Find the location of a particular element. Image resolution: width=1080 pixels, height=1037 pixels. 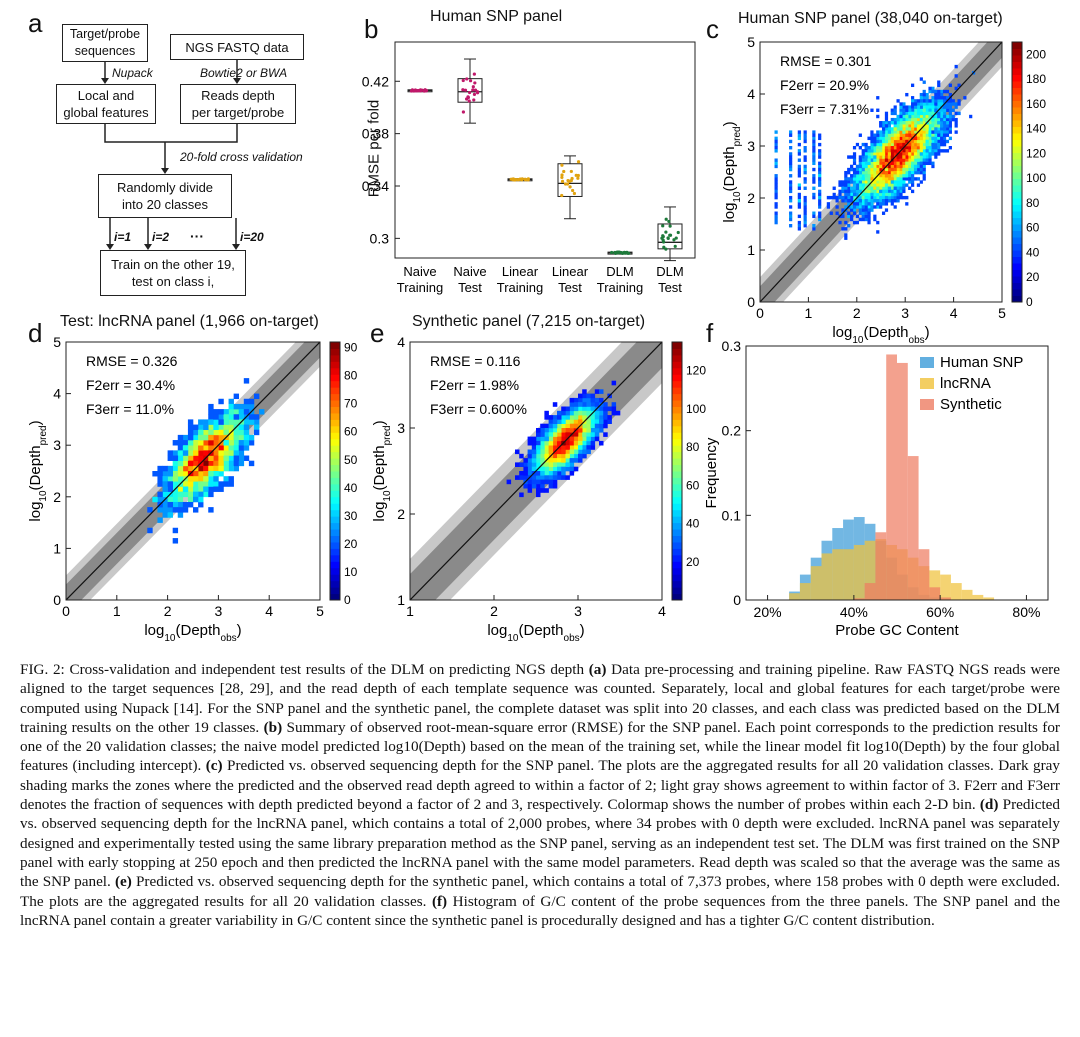

boxplot-category-line2: Training is located at coordinates (420, 287).